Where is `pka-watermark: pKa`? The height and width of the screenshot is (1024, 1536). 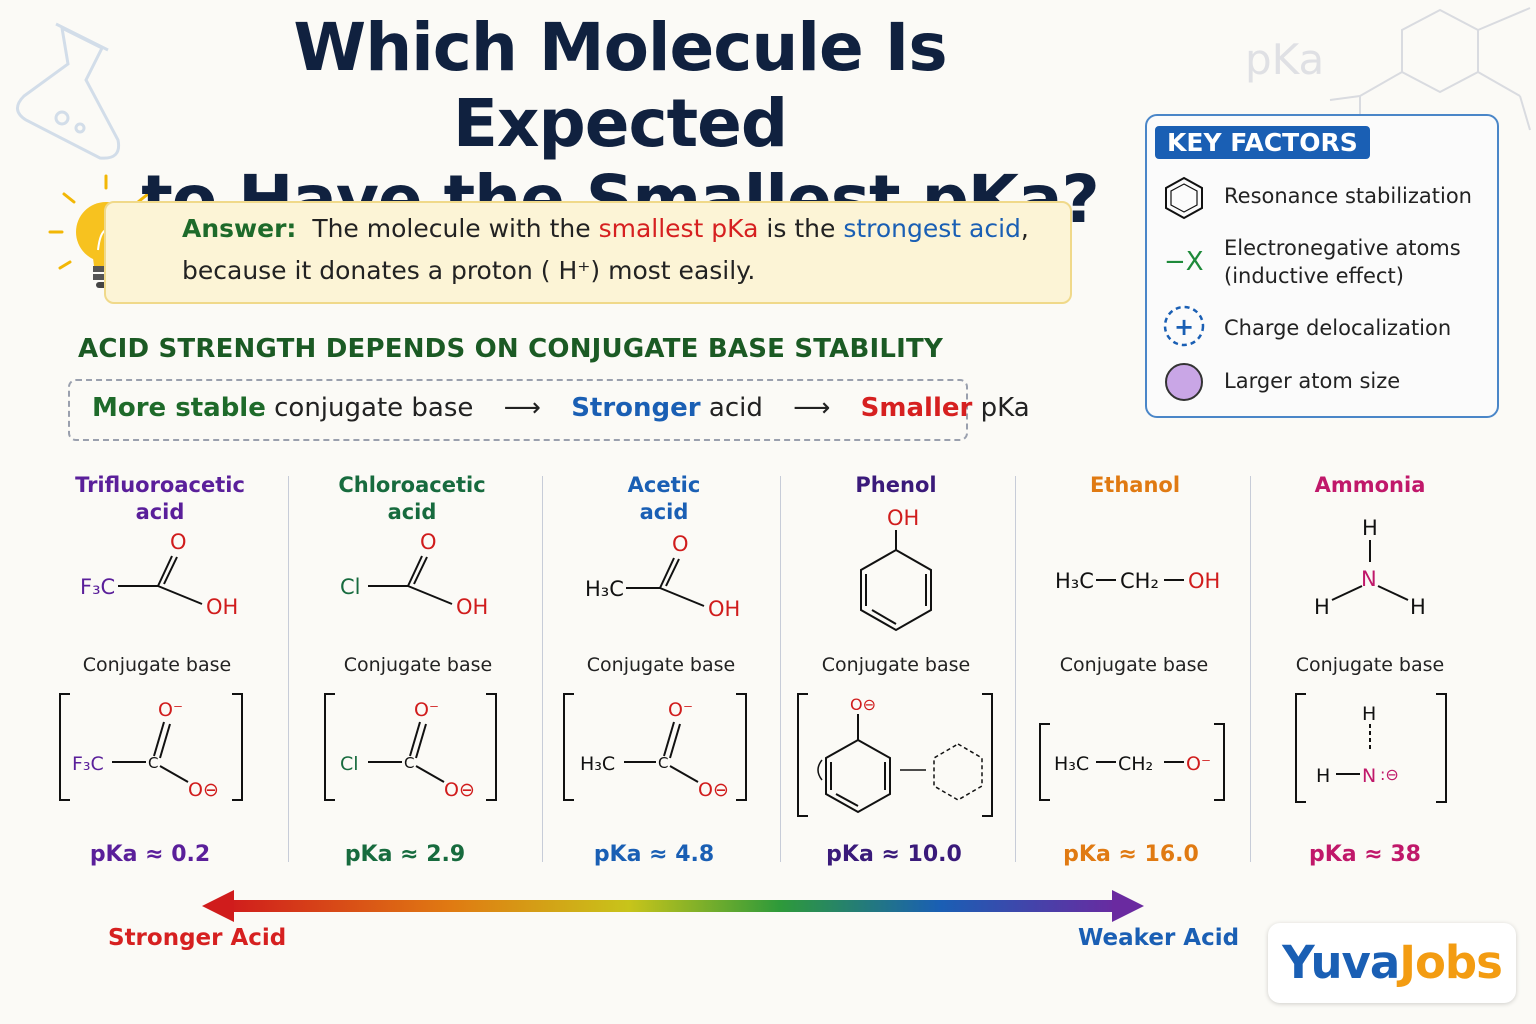 pka-watermark: pKa is located at coordinates (1284, 59).